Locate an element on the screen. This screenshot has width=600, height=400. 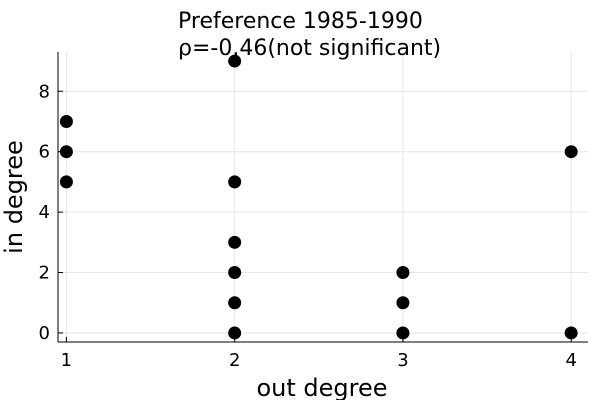
y-tick-label: 4 is located at coordinates (44, 212).